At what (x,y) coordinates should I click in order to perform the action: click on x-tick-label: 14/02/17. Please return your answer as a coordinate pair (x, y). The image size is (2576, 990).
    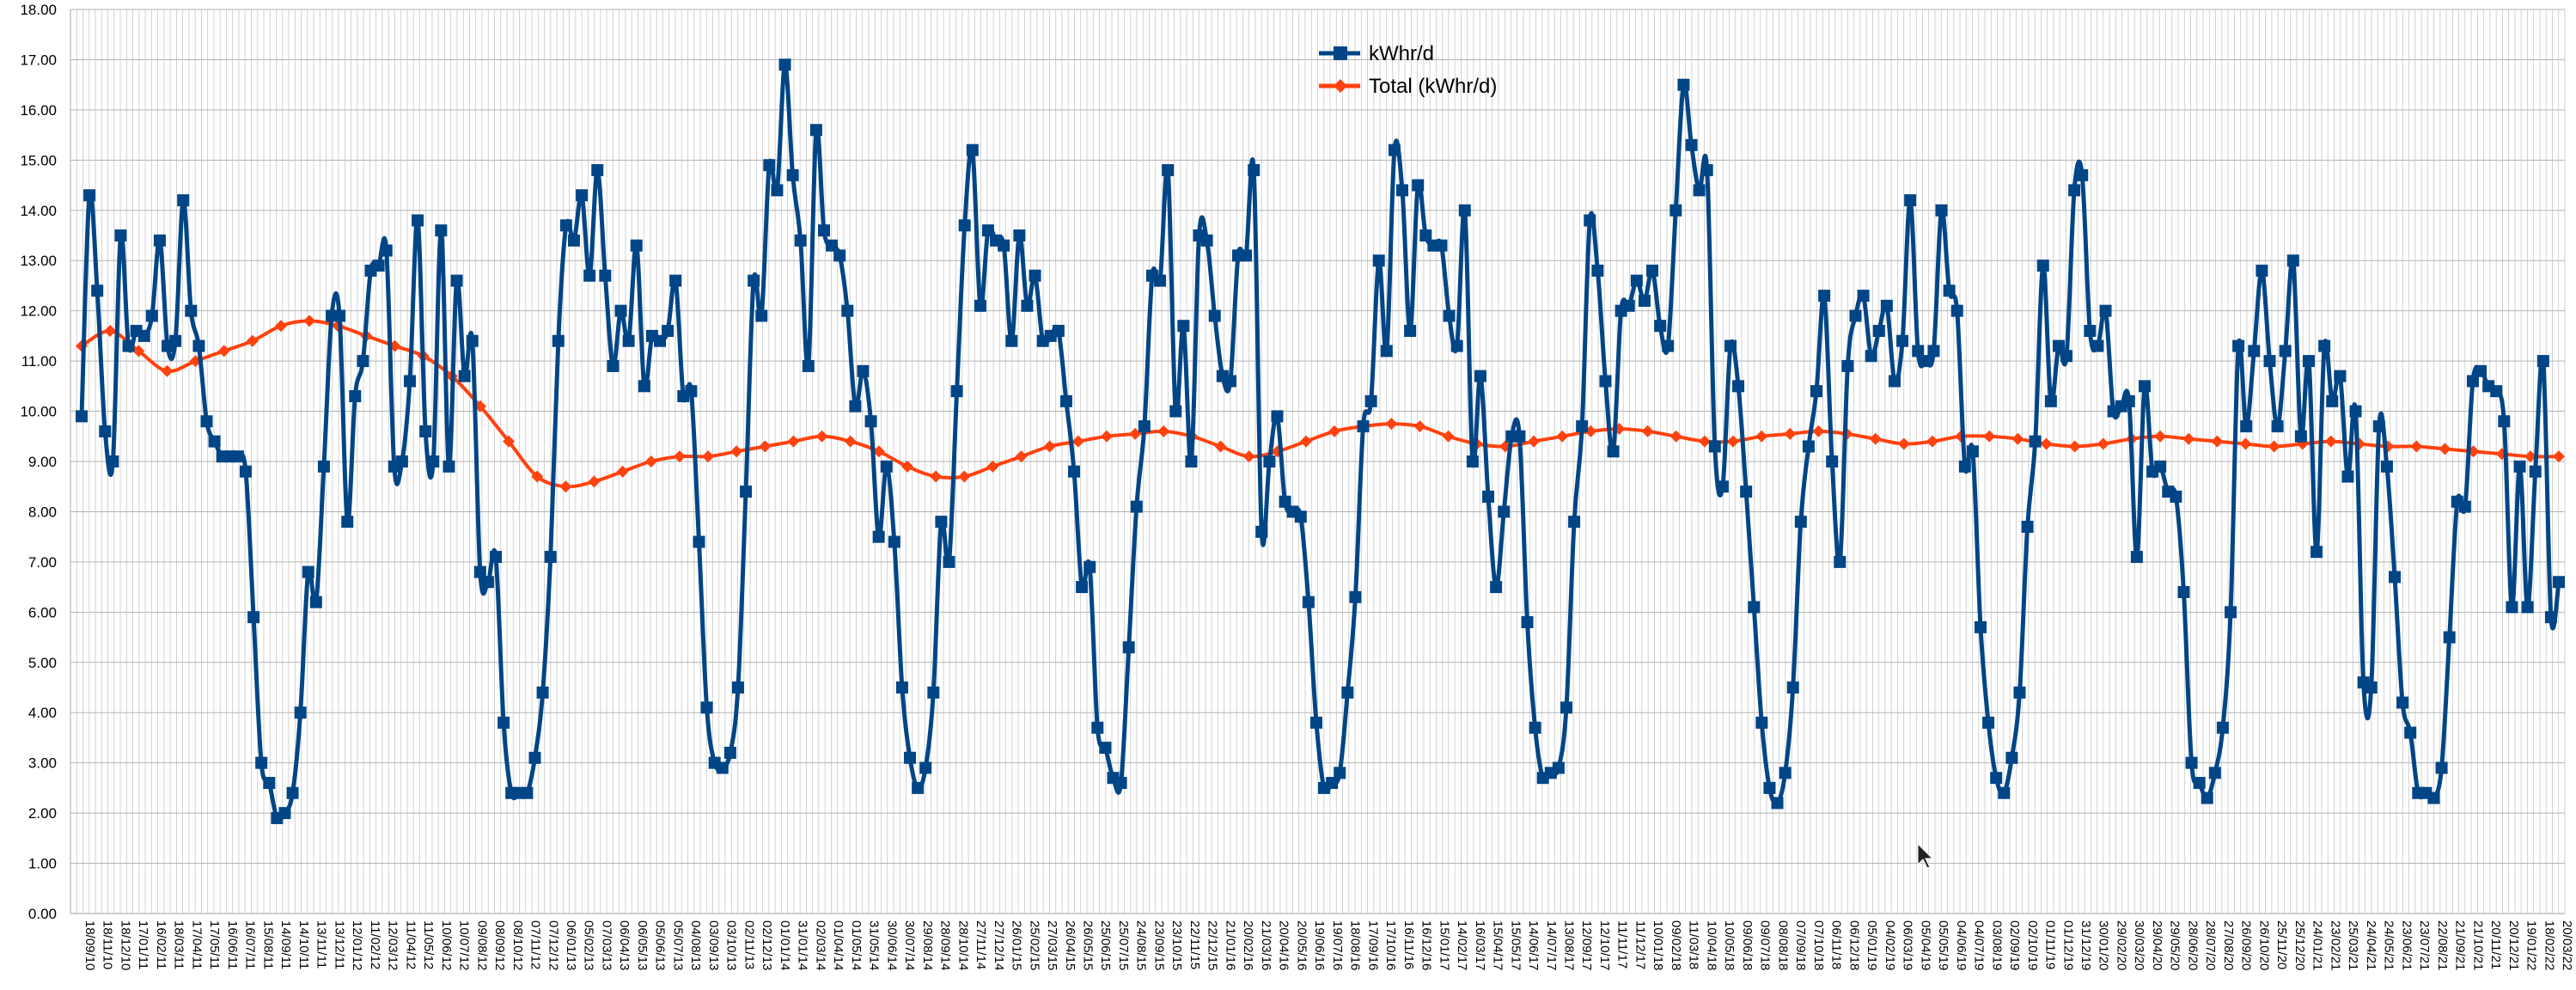
    Looking at the image, I should click on (1462, 945).